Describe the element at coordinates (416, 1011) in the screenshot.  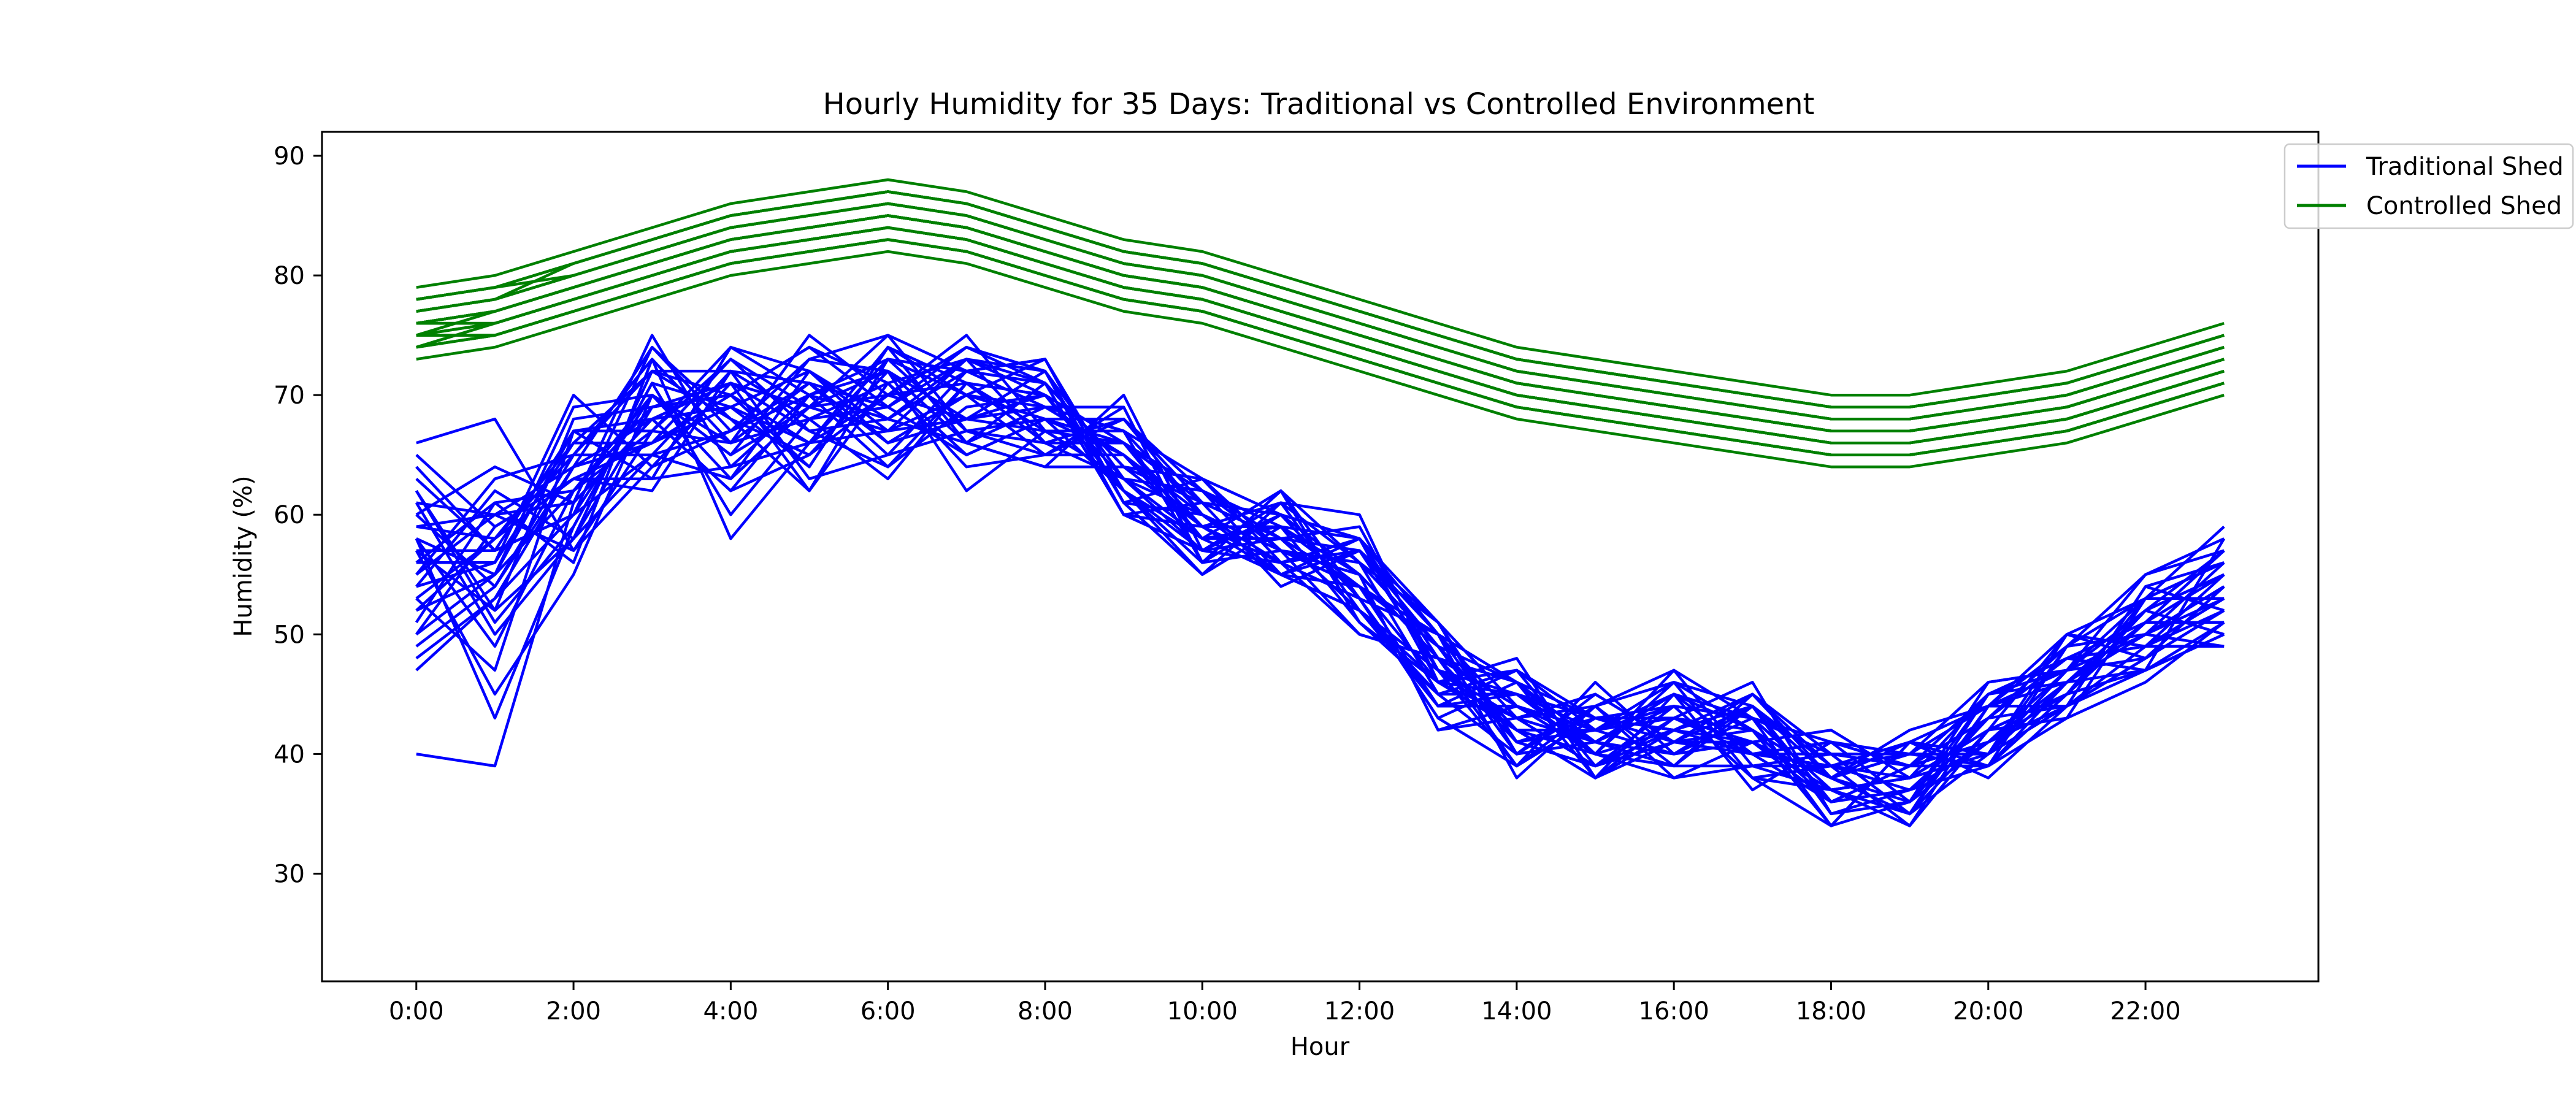
I see `x-tick-label: 0:00` at that location.